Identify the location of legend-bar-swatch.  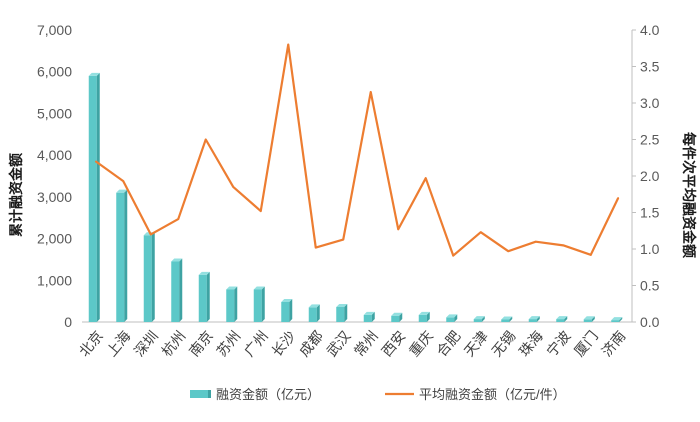
(199, 394).